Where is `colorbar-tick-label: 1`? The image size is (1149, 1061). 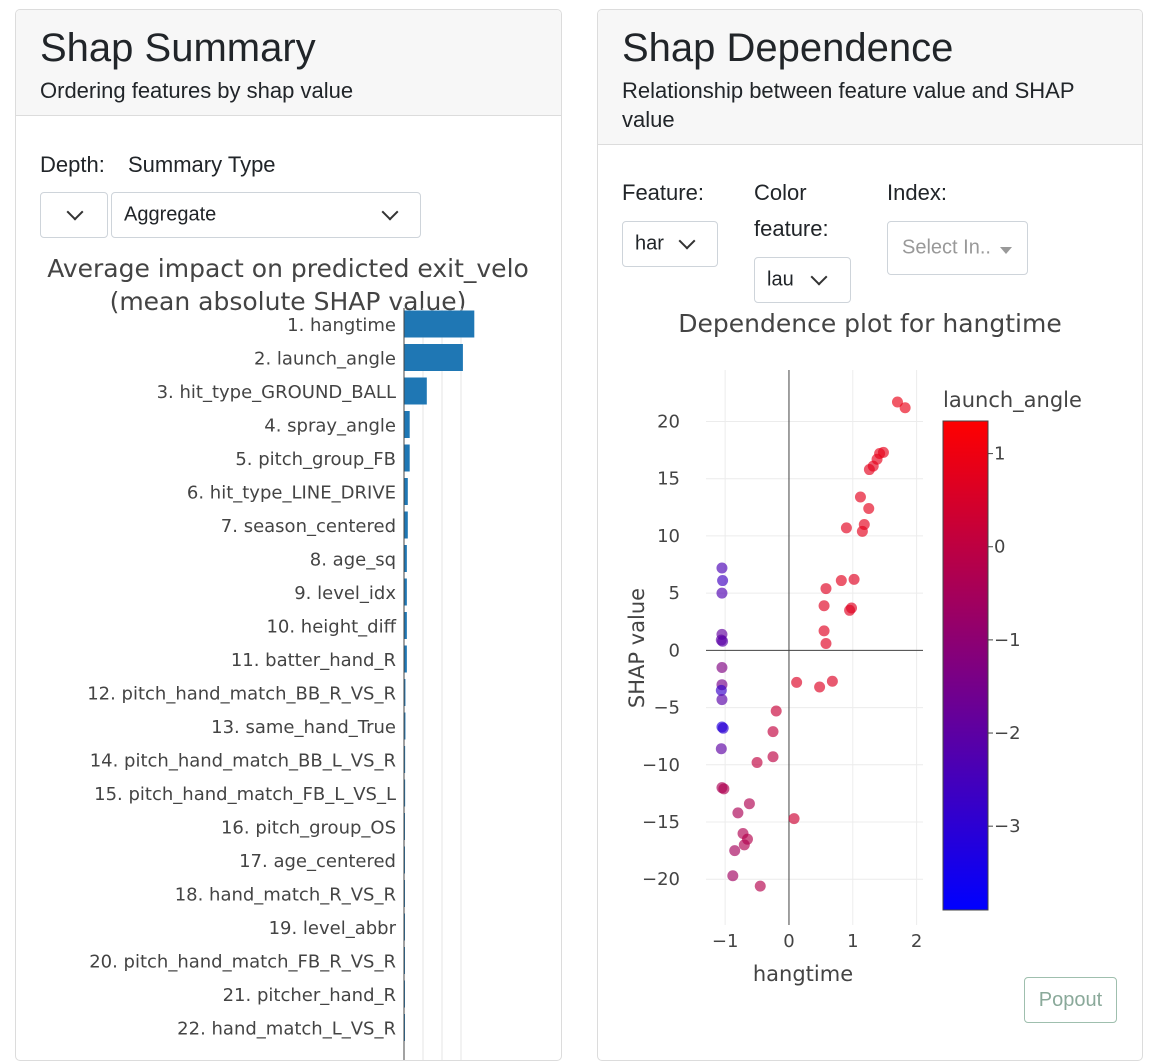
colorbar-tick-label: 1 is located at coordinates (999, 454).